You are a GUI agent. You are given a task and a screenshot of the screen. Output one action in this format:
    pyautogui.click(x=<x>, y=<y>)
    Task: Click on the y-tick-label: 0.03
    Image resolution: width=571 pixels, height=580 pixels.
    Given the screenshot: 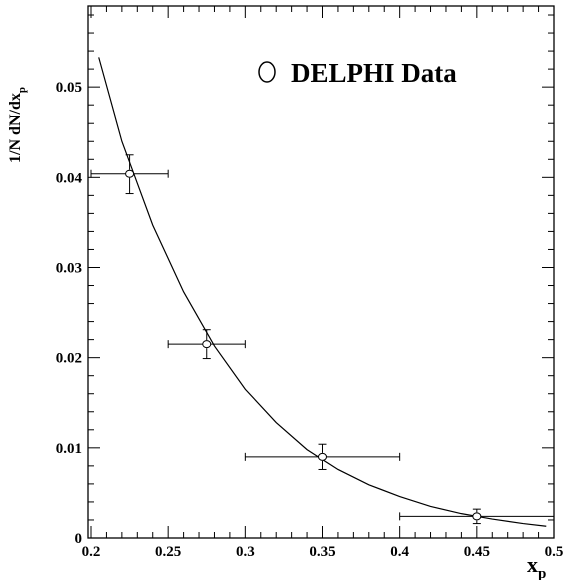 What is the action you would take?
    pyautogui.click(x=69, y=268)
    